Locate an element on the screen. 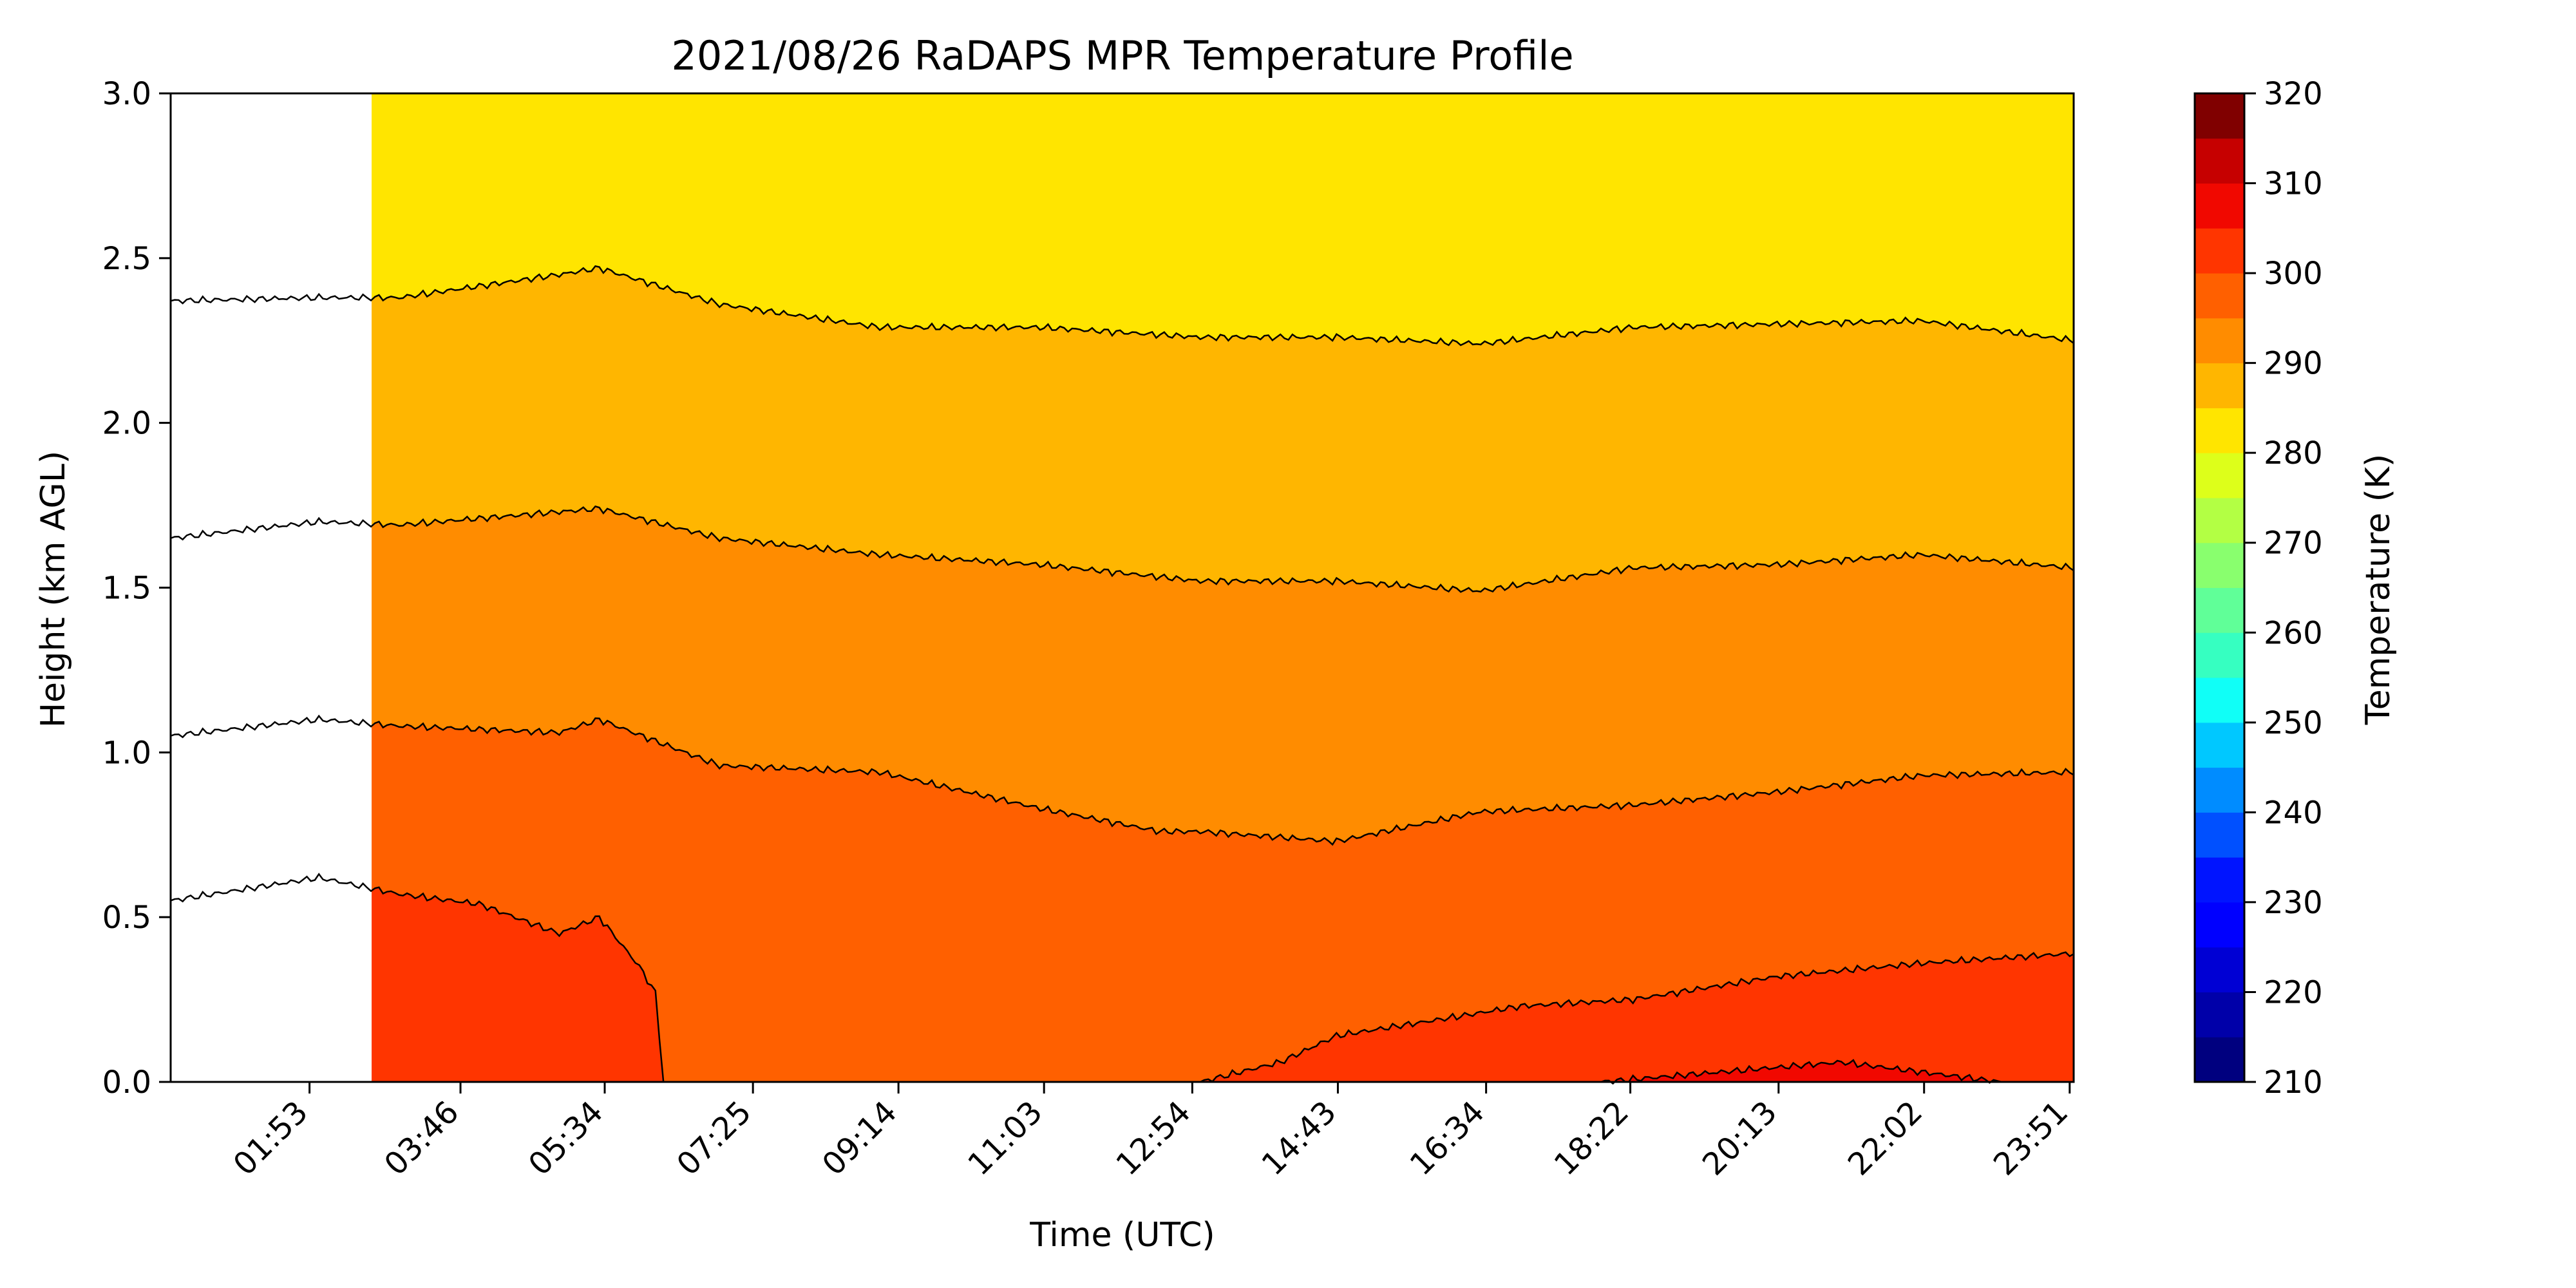  y-tick-label: 0.5 is located at coordinates (127, 918).